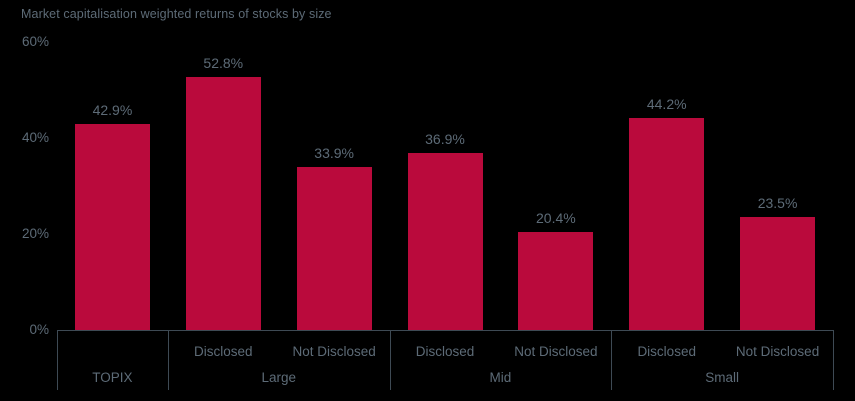 The width and height of the screenshot is (855, 401). I want to click on group-label: Mid, so click(500, 377).